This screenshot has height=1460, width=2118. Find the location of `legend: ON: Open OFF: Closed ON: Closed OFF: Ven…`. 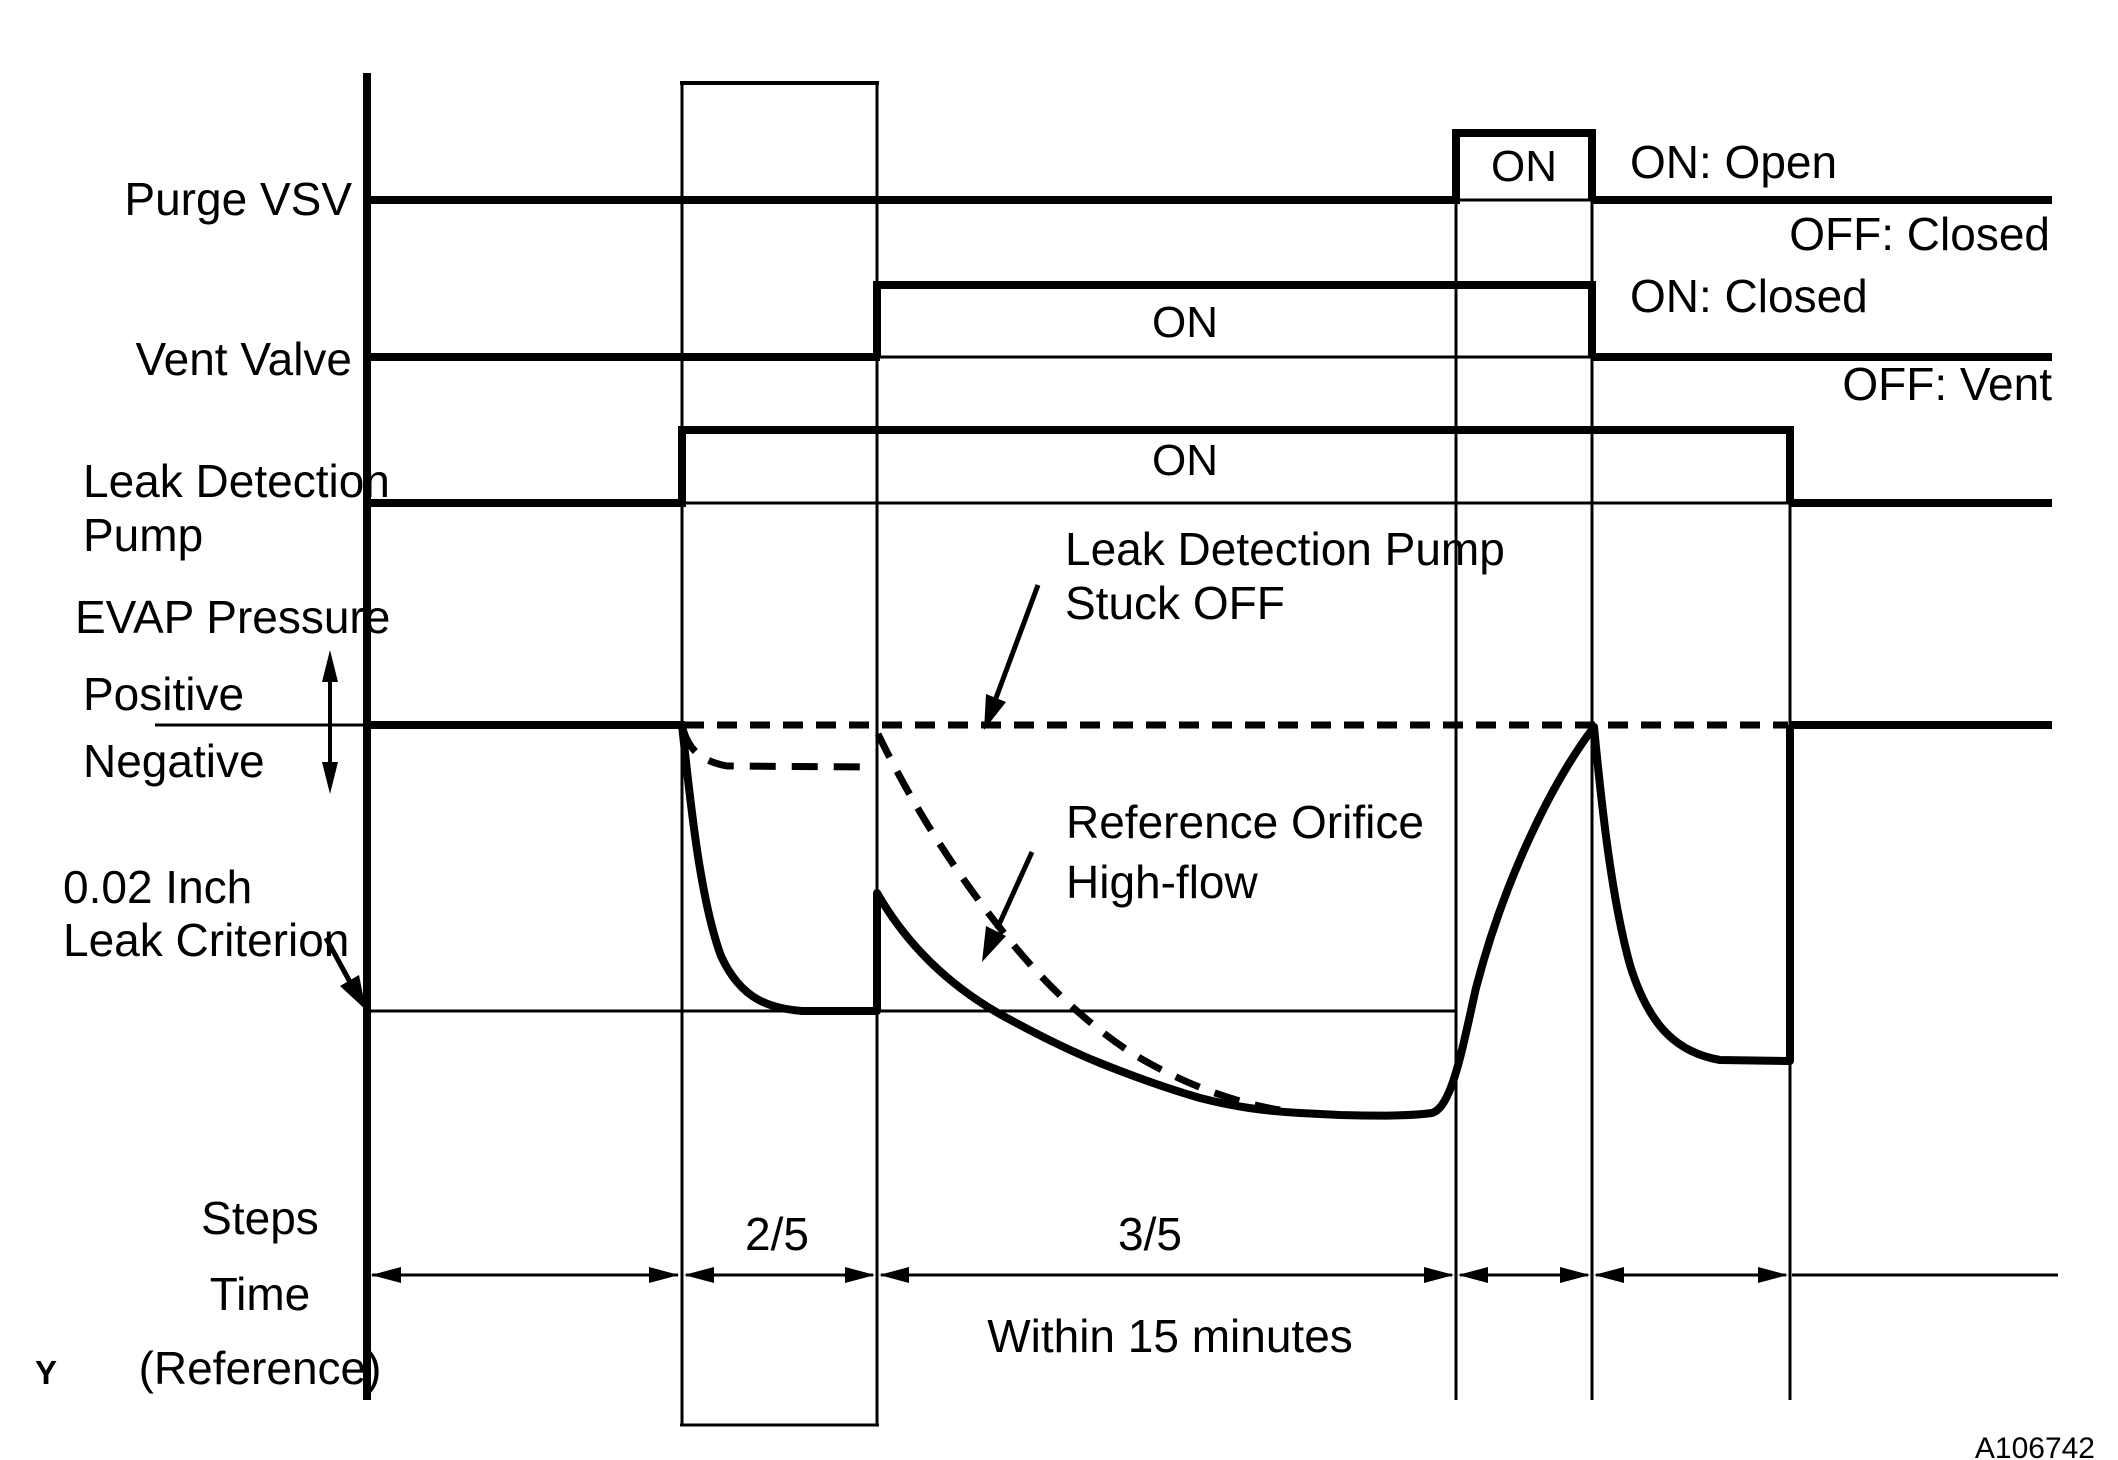

legend: ON: Open OFF: Closed ON: Closed OFF: Ven… is located at coordinates (1841, 273).